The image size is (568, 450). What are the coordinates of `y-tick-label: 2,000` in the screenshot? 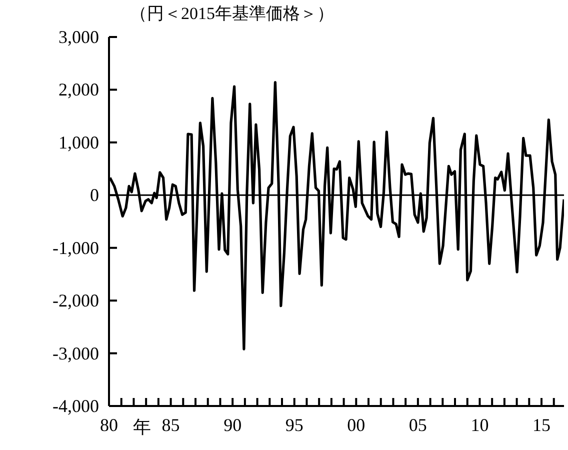 It's located at (78, 90).